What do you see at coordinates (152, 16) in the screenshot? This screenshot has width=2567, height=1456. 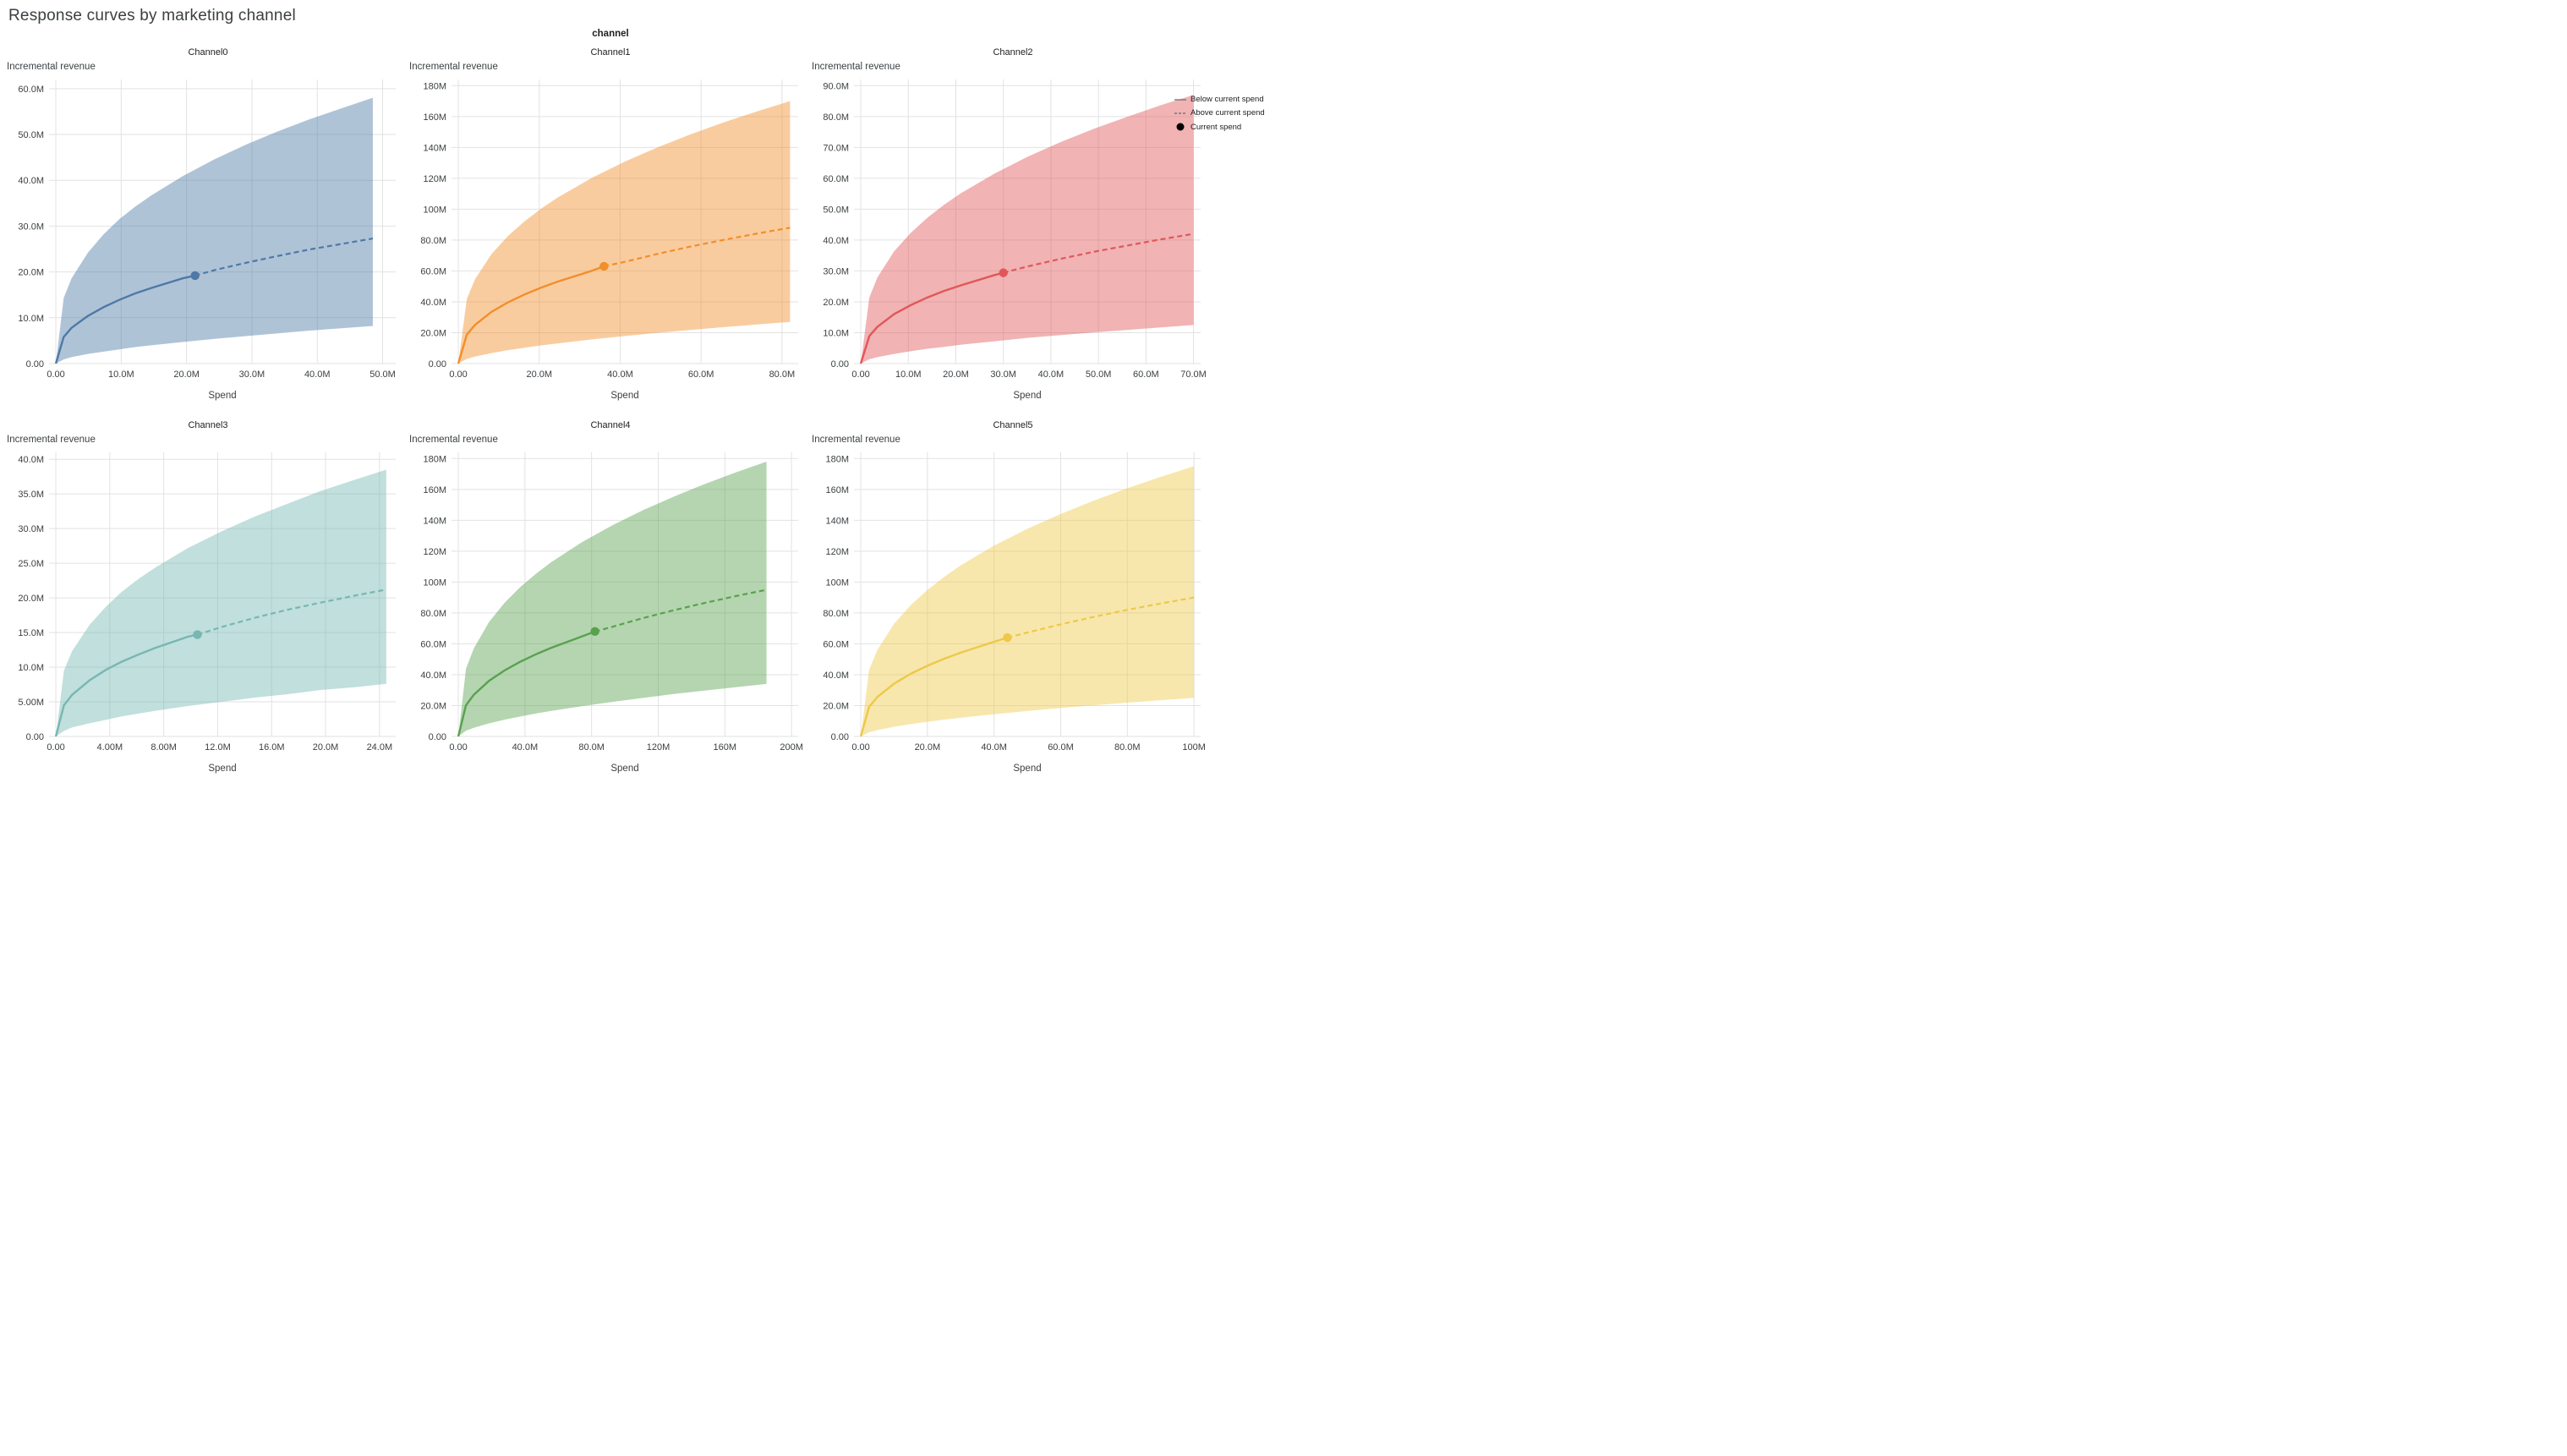 I see `page-title: Response curves by marketing channel` at bounding box center [152, 16].